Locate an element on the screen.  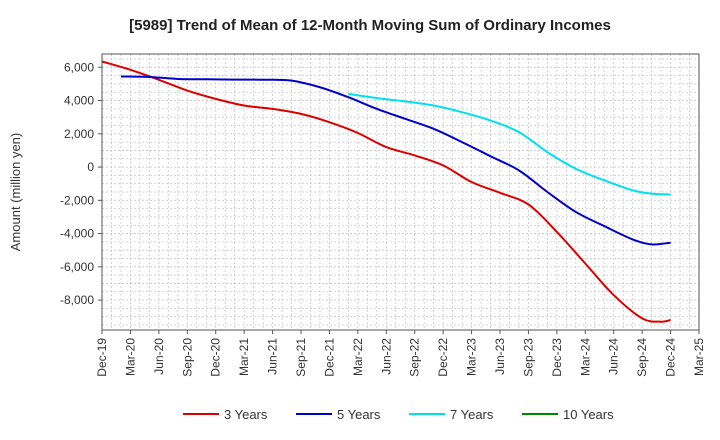
x-tick-label: Jun-21 is located at coordinates (273, 356).